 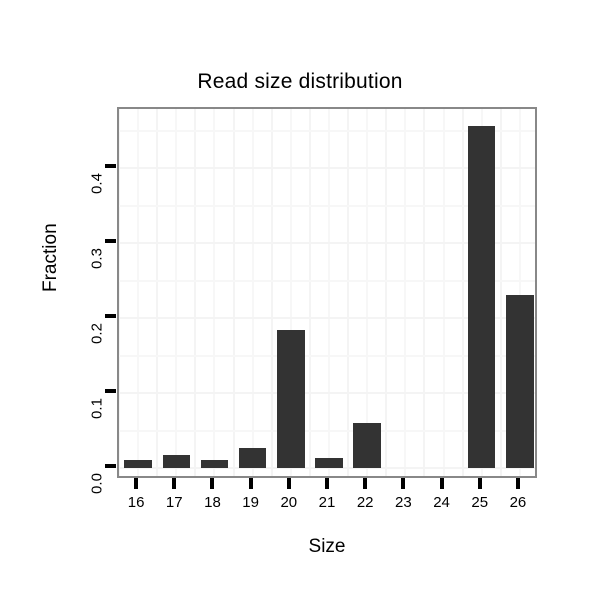 I want to click on y-tick-label: 0.4, so click(x=97, y=183).